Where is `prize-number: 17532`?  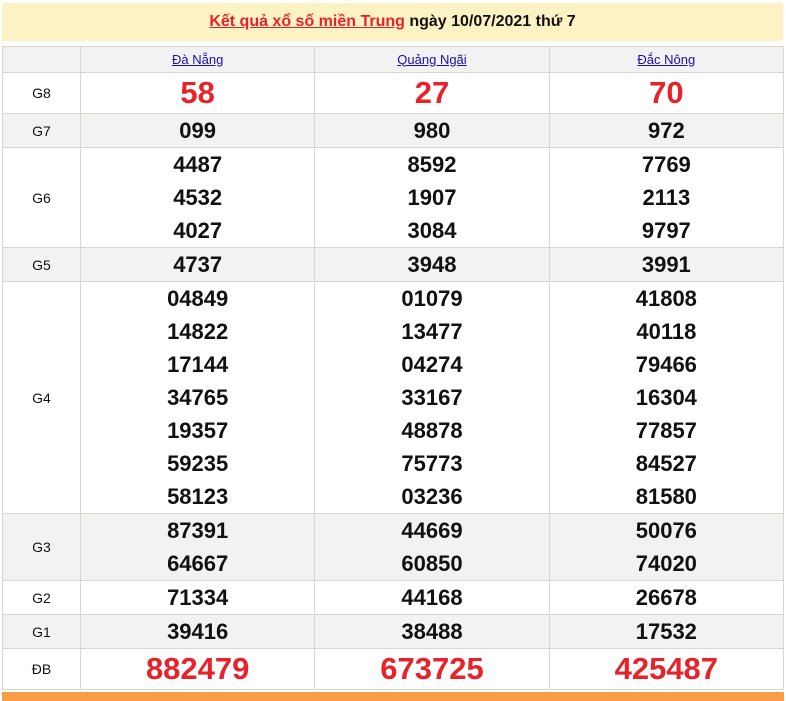
prize-number: 17532 is located at coordinates (666, 631).